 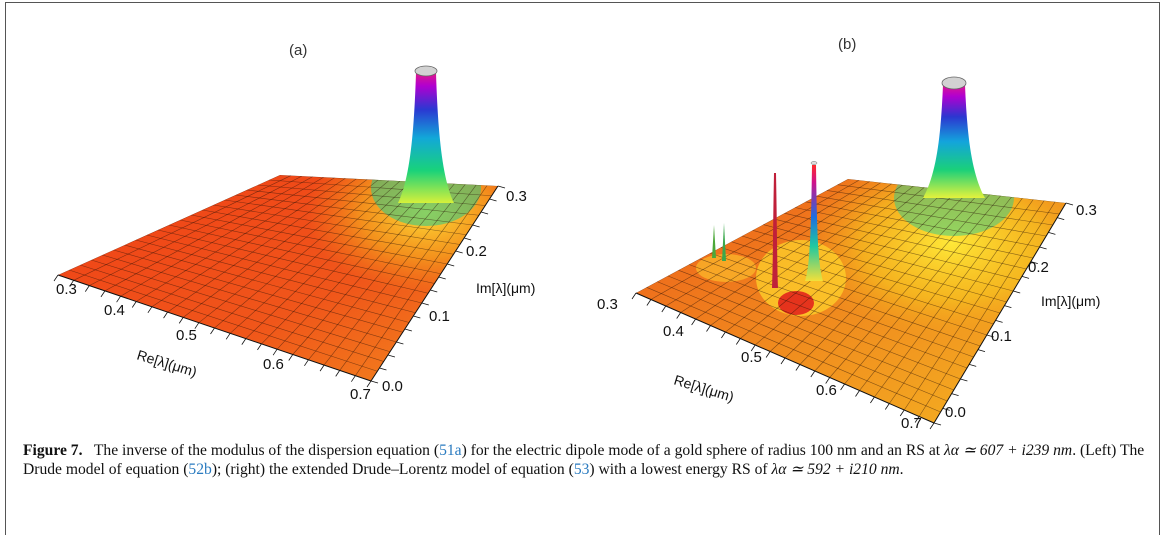 I want to click on im-tick-b-0: 0.0, so click(x=955, y=412).